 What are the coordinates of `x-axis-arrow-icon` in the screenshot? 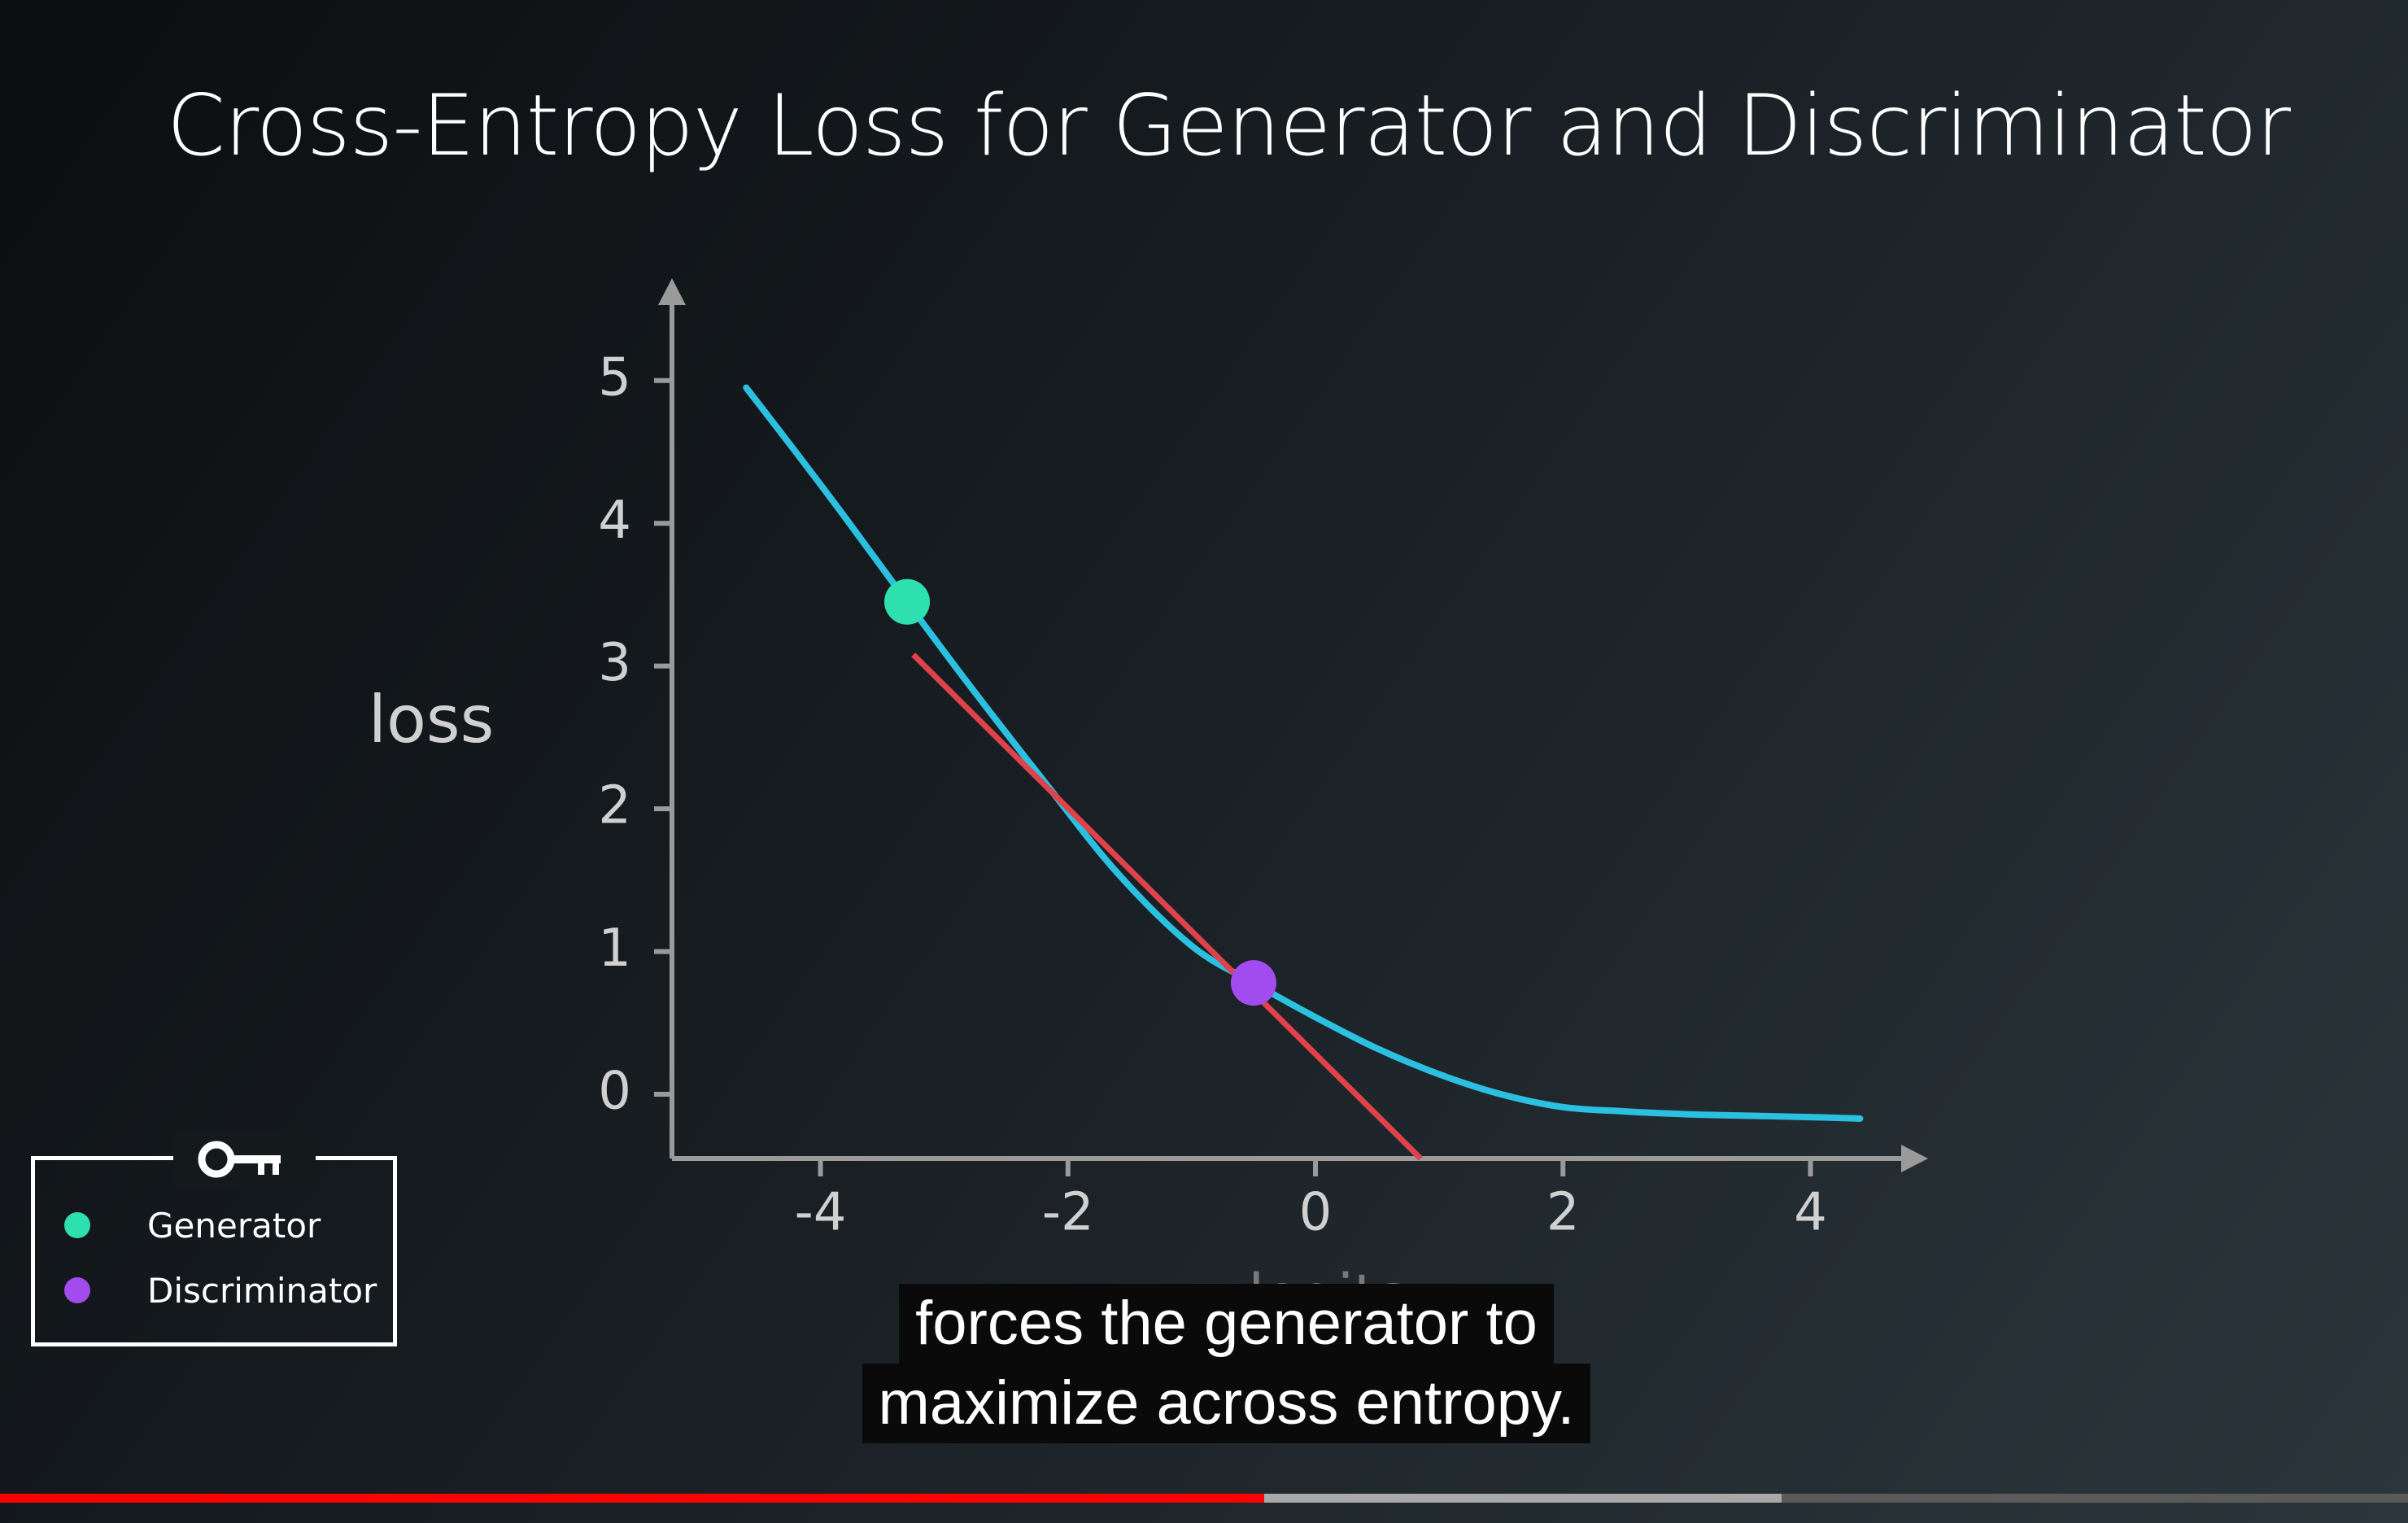 It's located at (1914, 1158).